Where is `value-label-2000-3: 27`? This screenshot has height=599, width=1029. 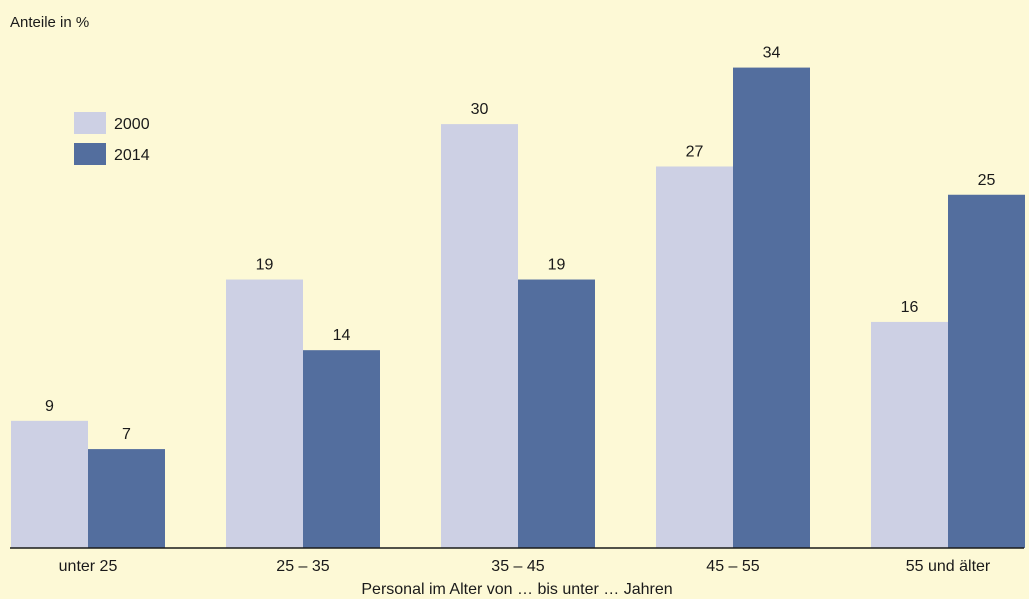 value-label-2000-3: 27 is located at coordinates (695, 151).